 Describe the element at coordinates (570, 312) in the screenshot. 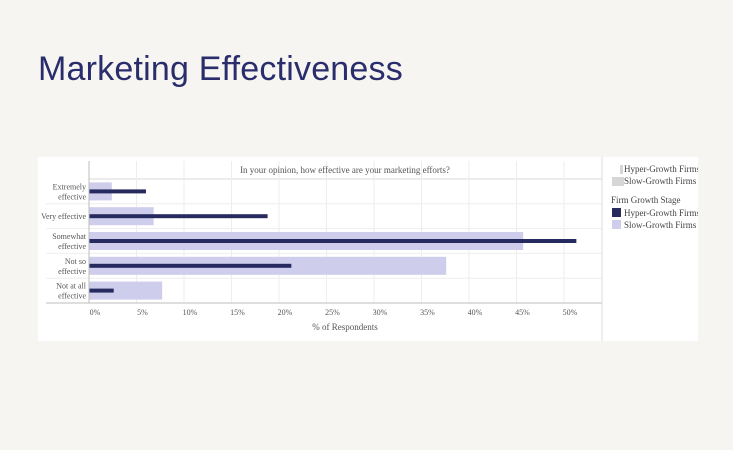

I see `x-tick-label: 50%` at that location.